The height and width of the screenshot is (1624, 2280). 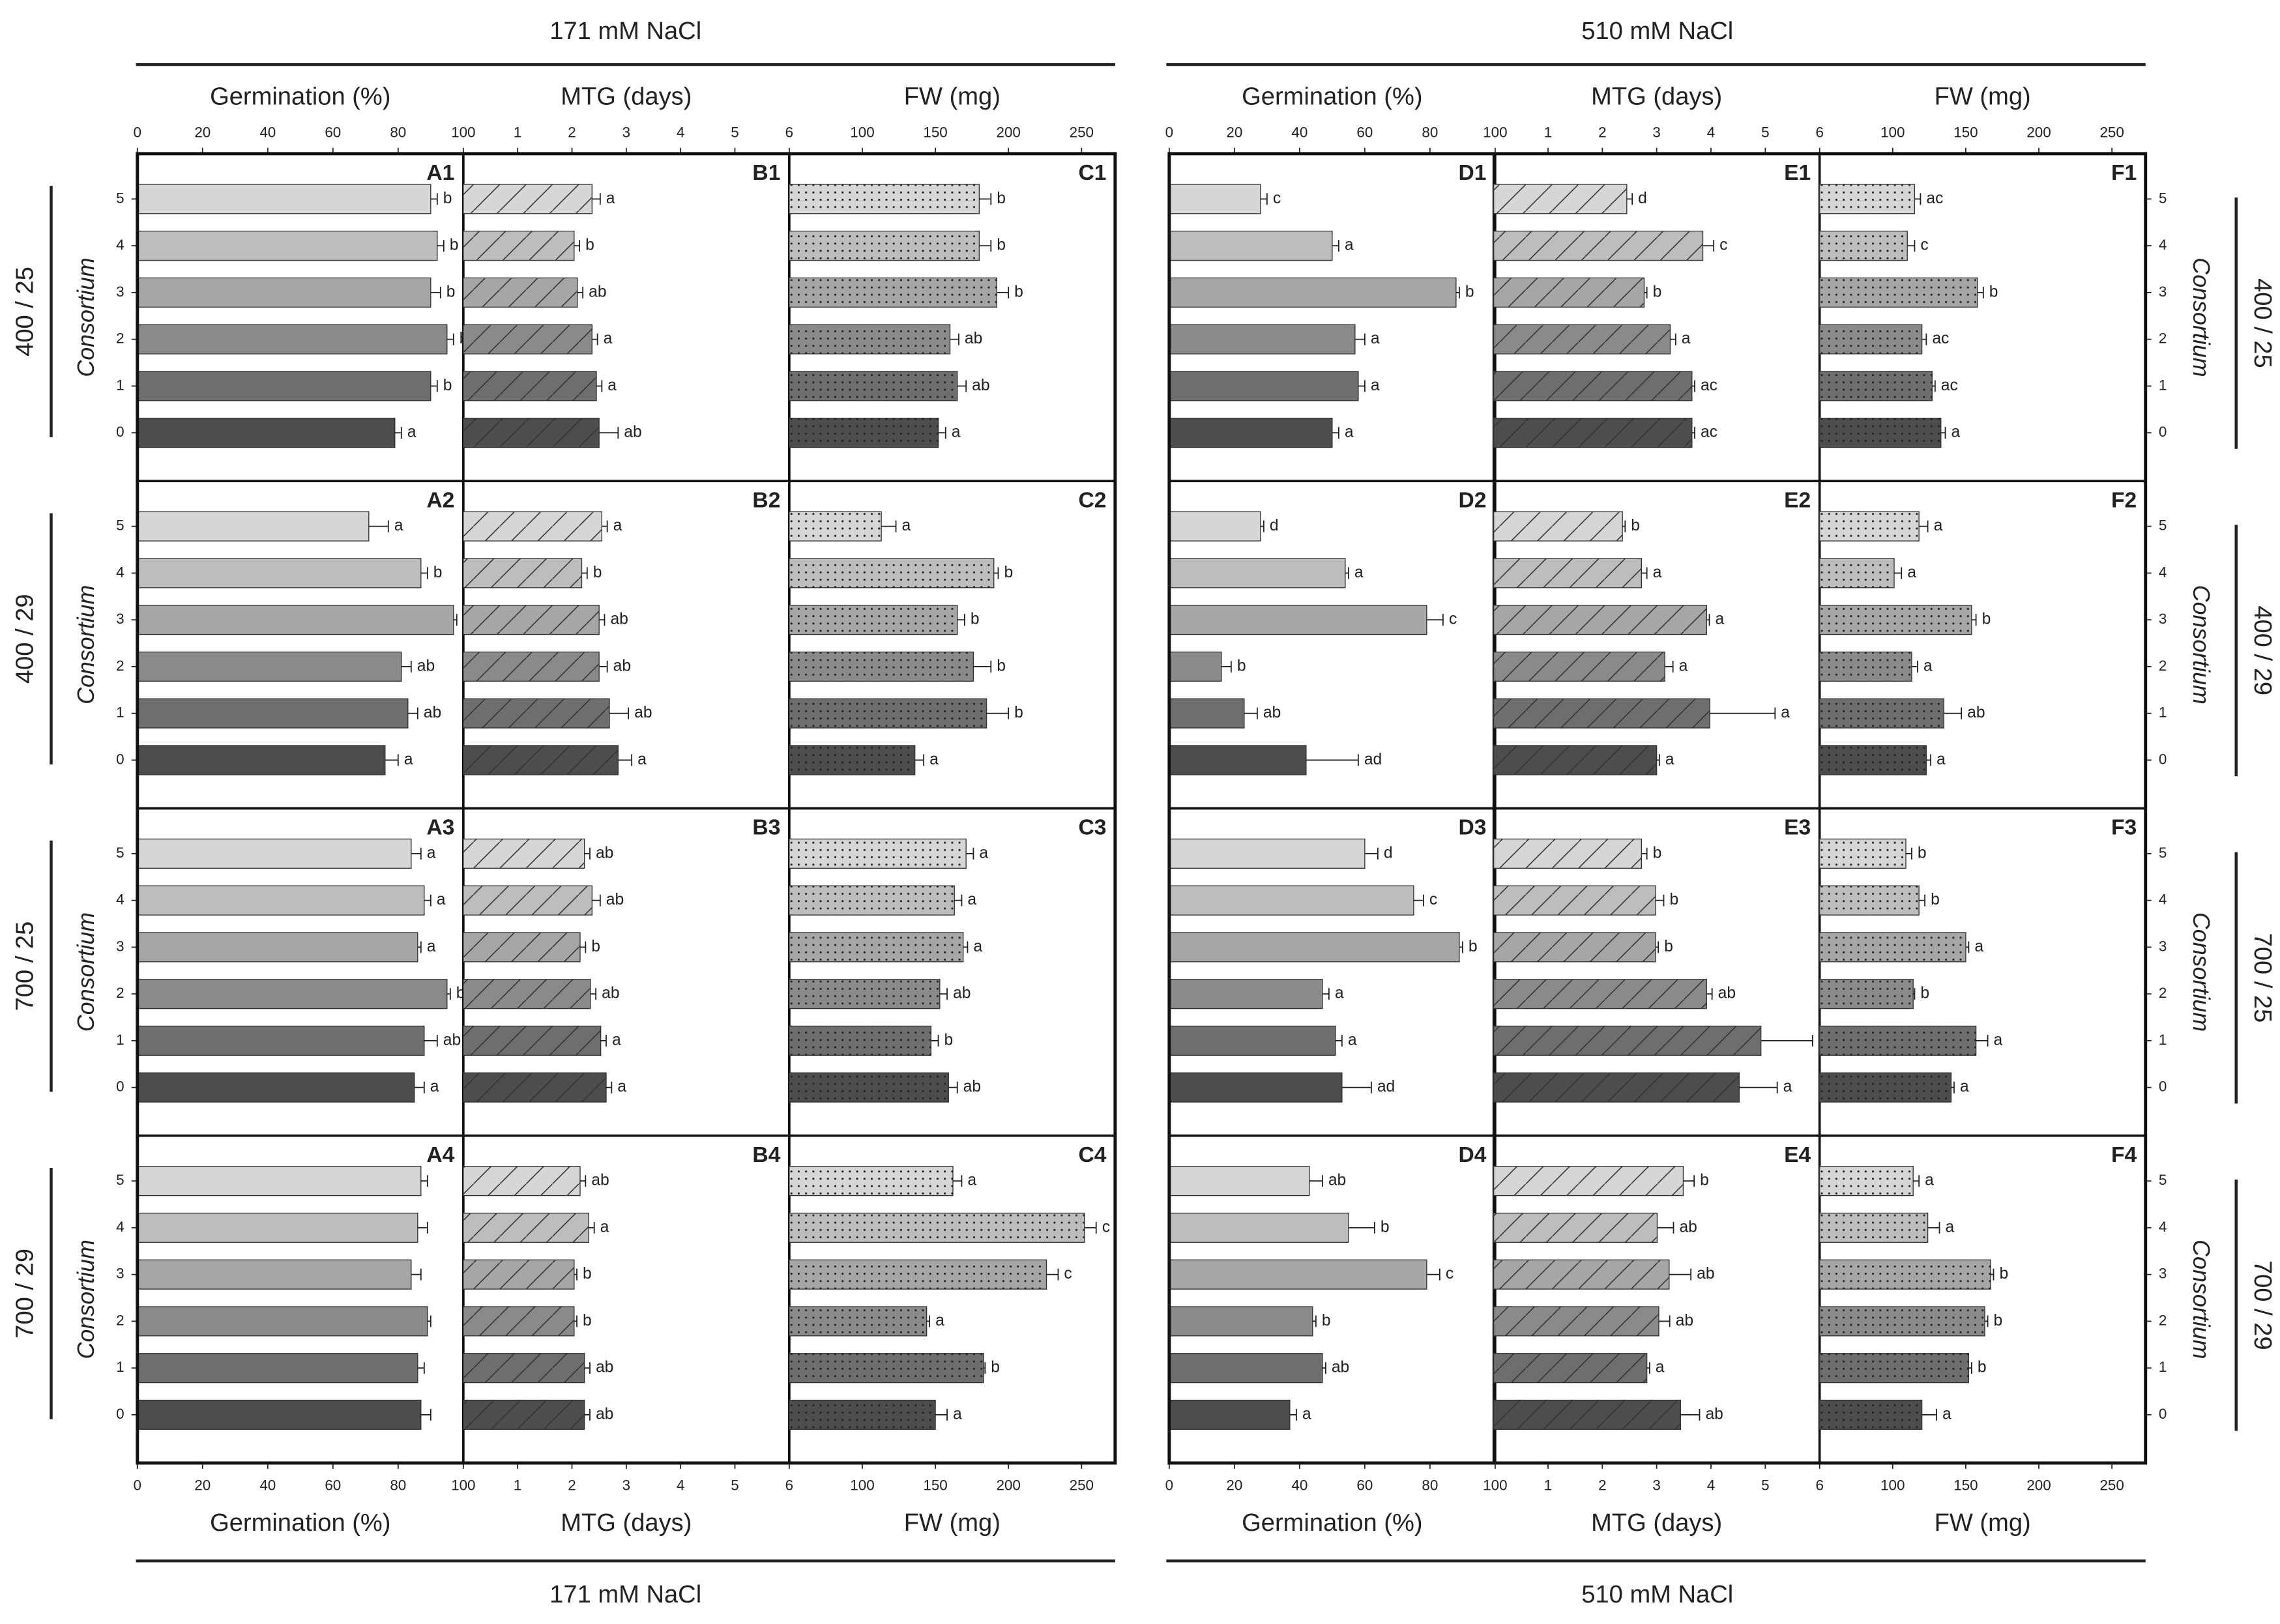 I want to click on x-axis-label: MTG (days), so click(x=1656, y=97).